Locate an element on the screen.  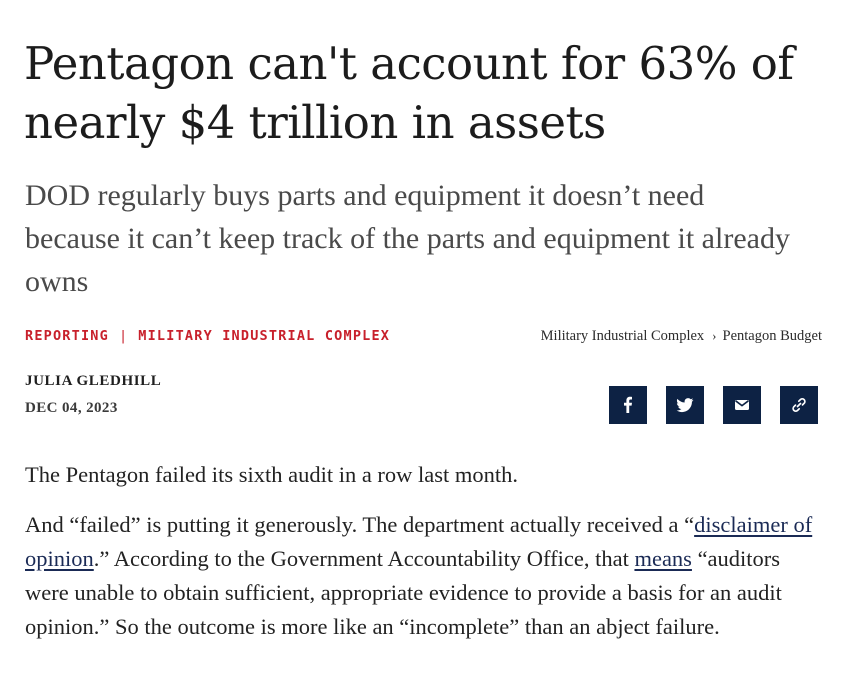
link-icon is located at coordinates (799, 405).